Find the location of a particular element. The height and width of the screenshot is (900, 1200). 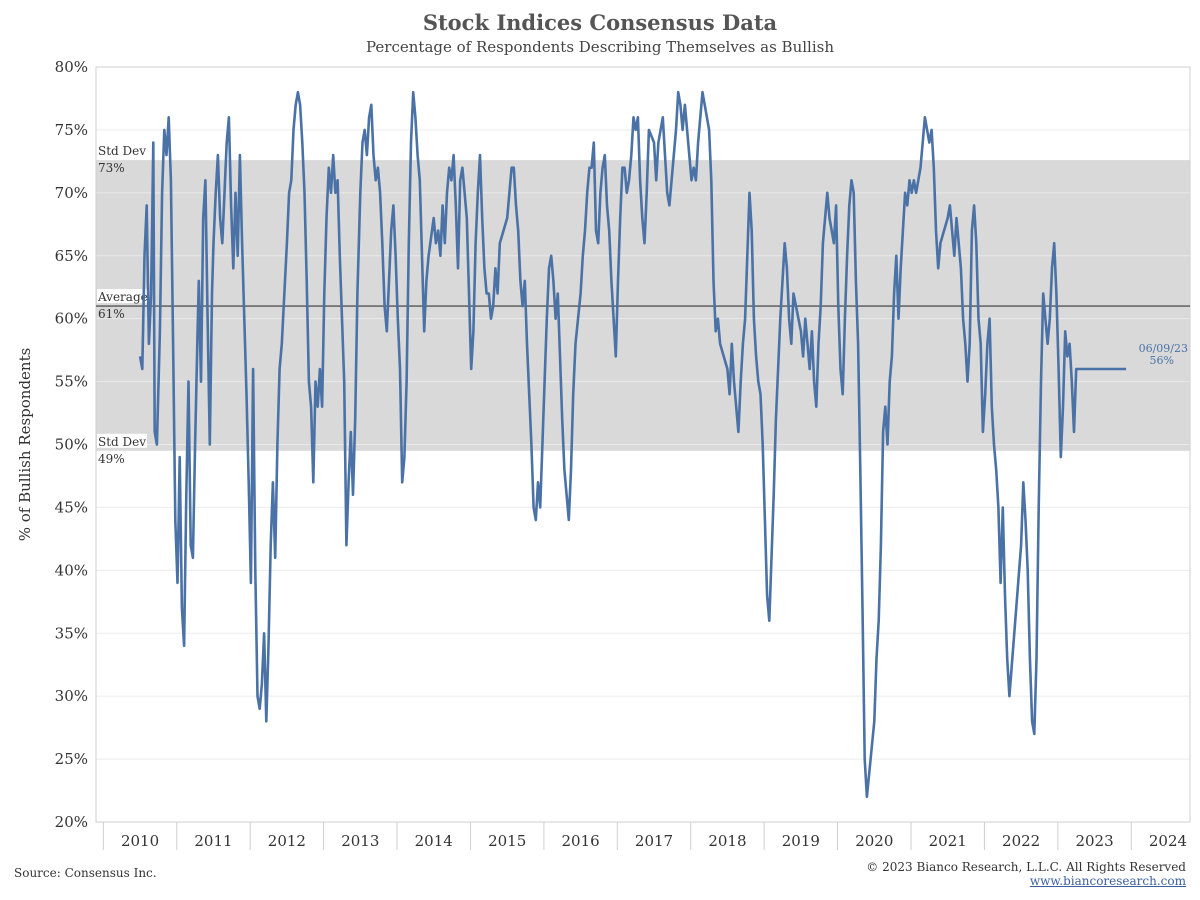

x-tick-label: 2011 is located at coordinates (213, 841).